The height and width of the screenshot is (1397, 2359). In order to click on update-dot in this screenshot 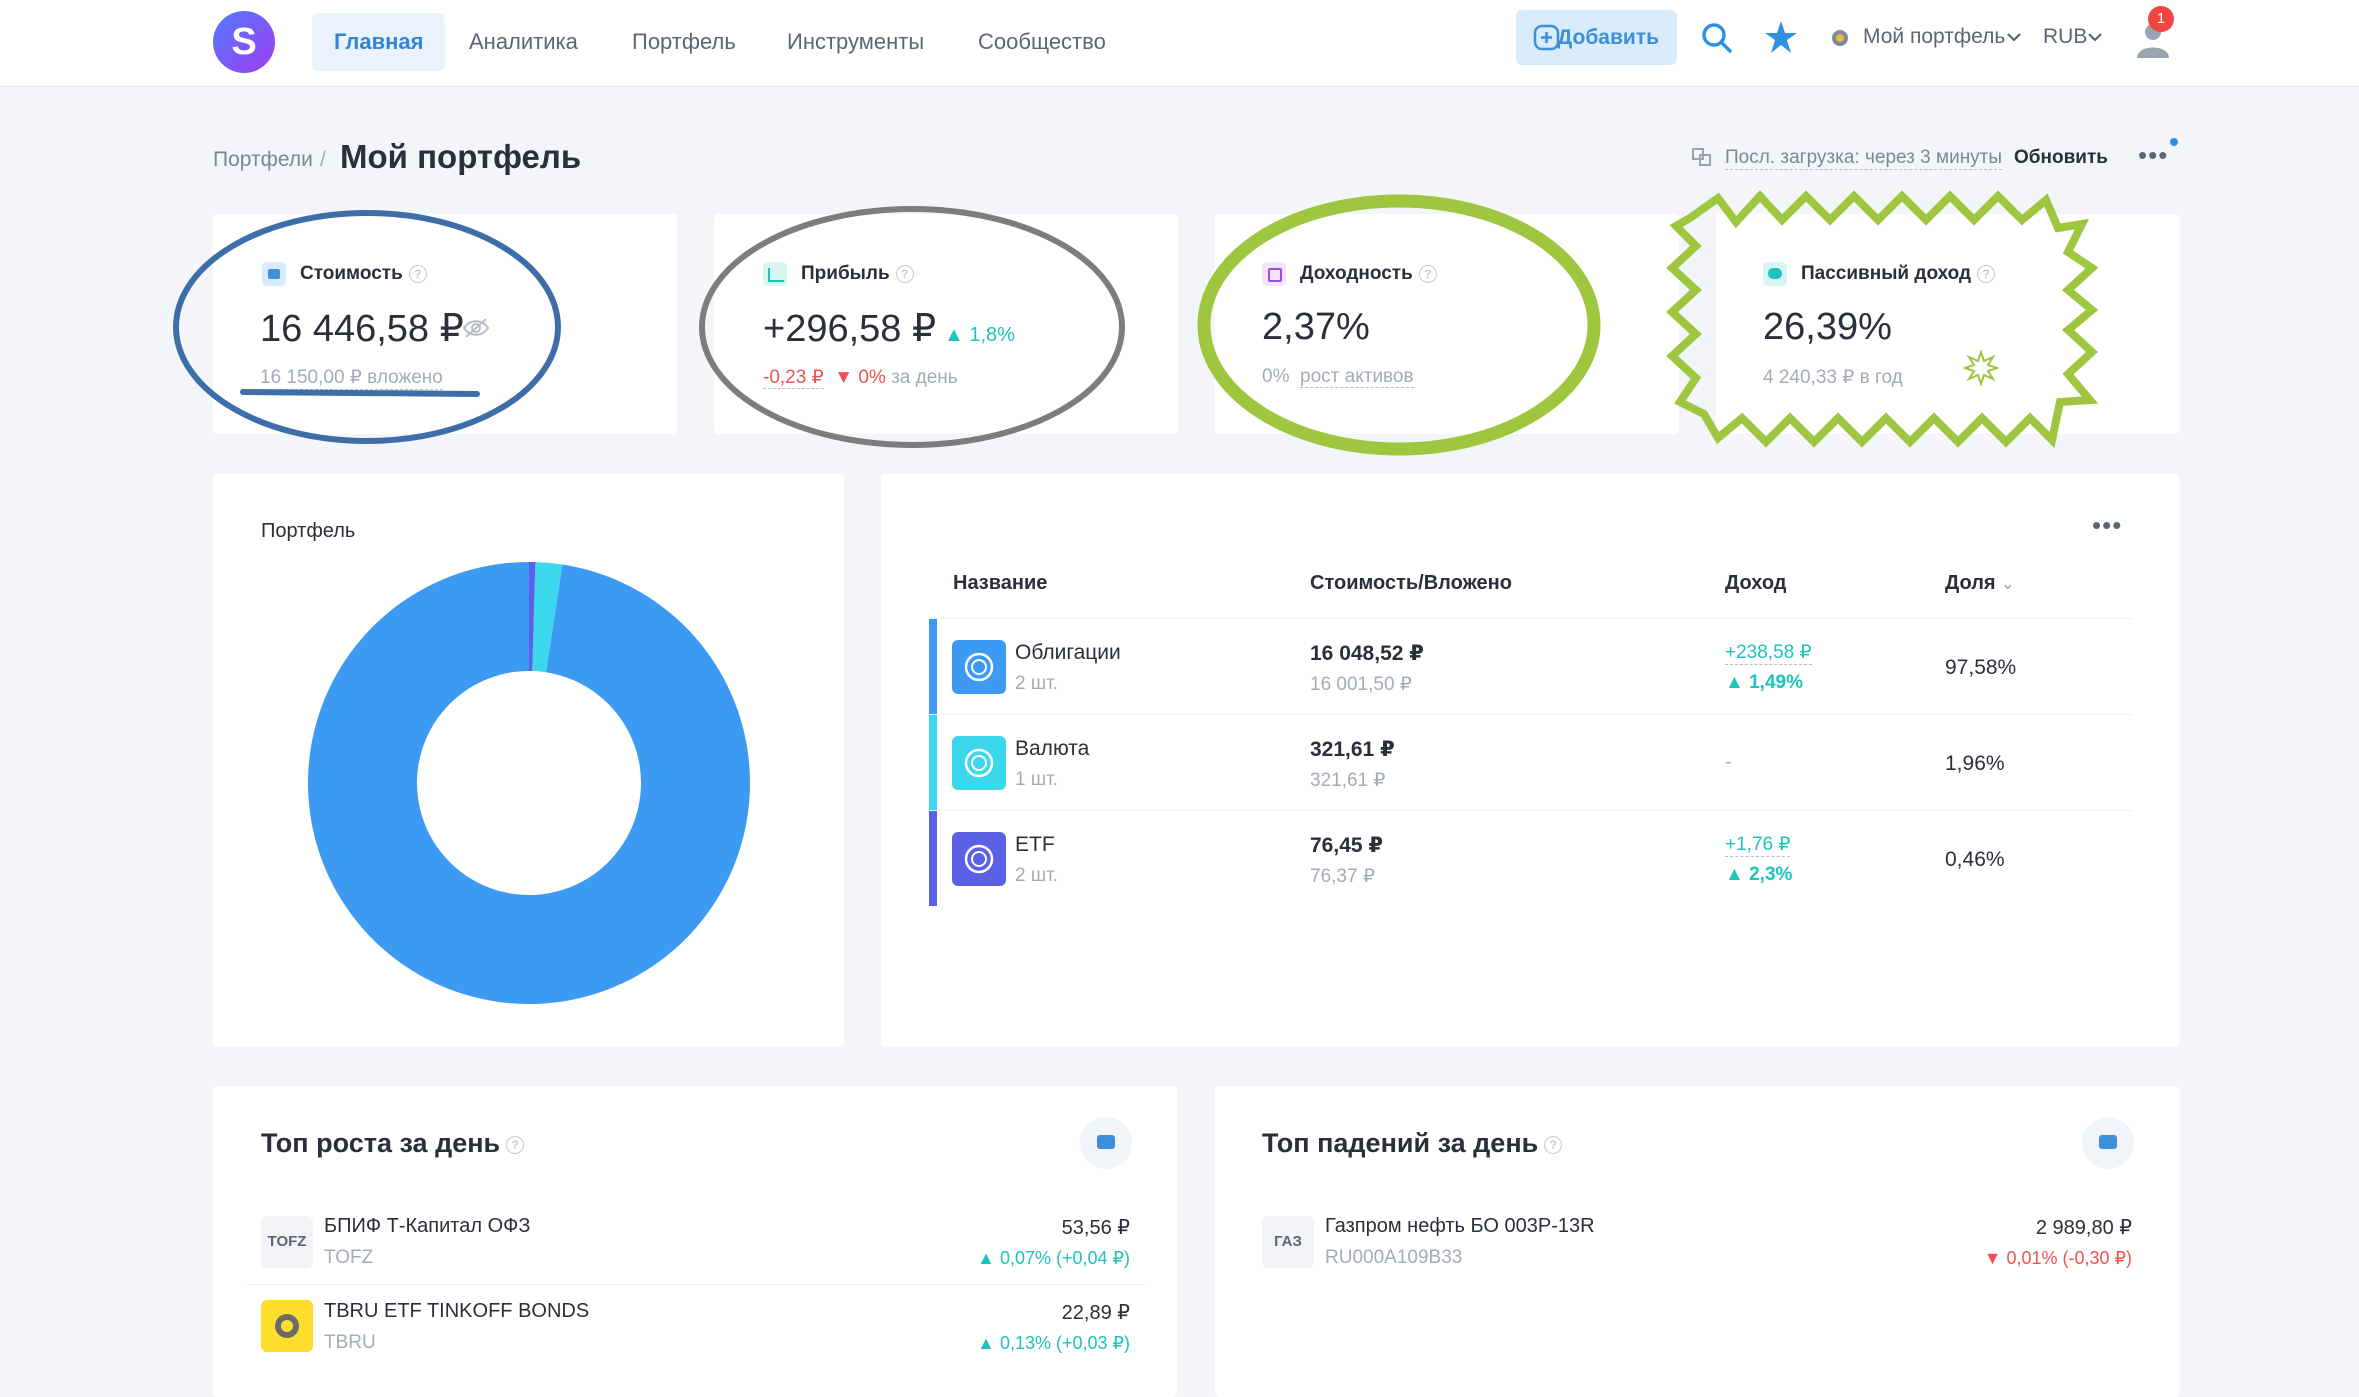, I will do `click(2174, 142)`.